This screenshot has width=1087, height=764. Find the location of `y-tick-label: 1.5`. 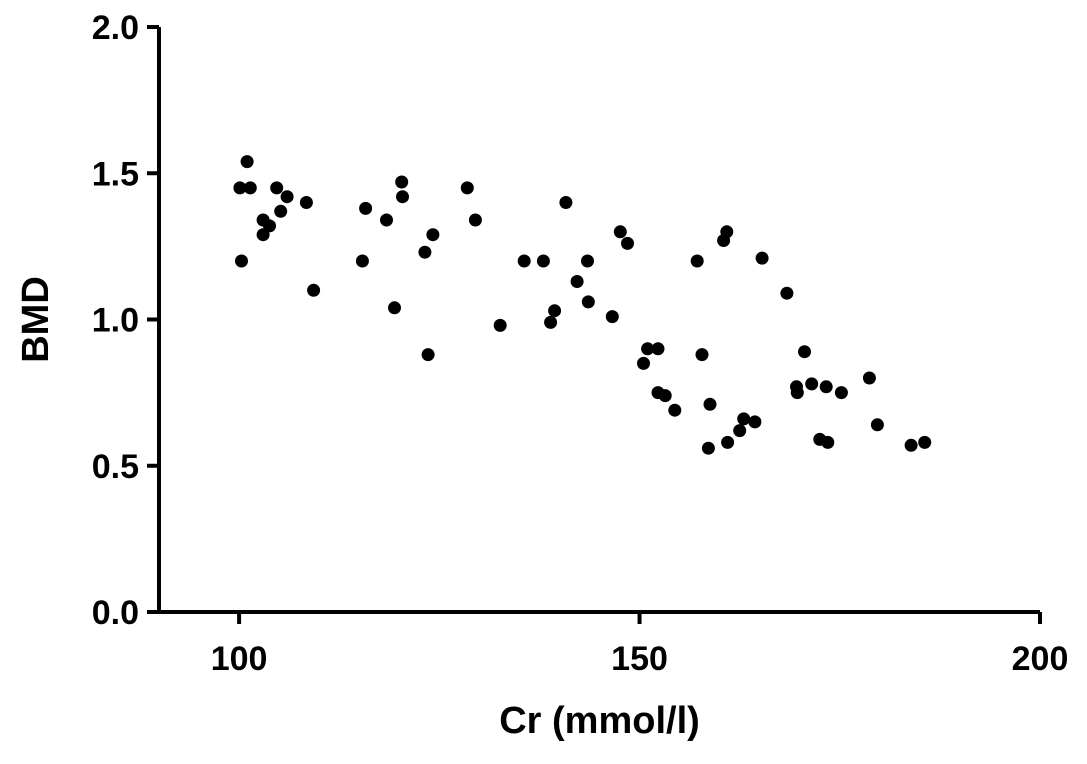

y-tick-label: 1.5 is located at coordinates (115, 174).